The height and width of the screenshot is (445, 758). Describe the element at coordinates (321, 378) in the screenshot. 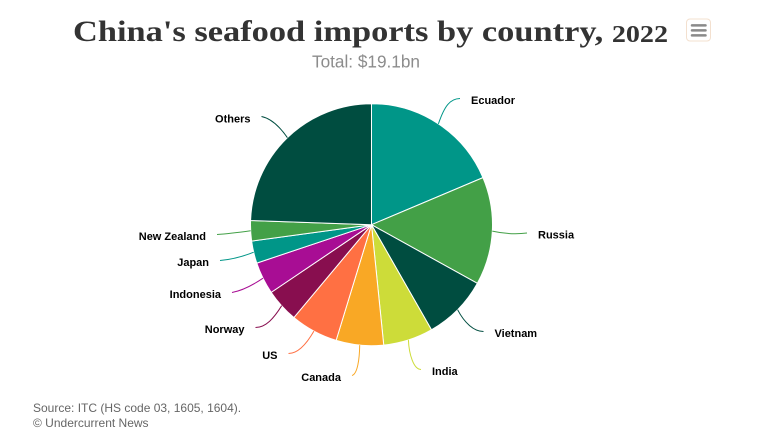

I see `svg-text: Canada` at that location.